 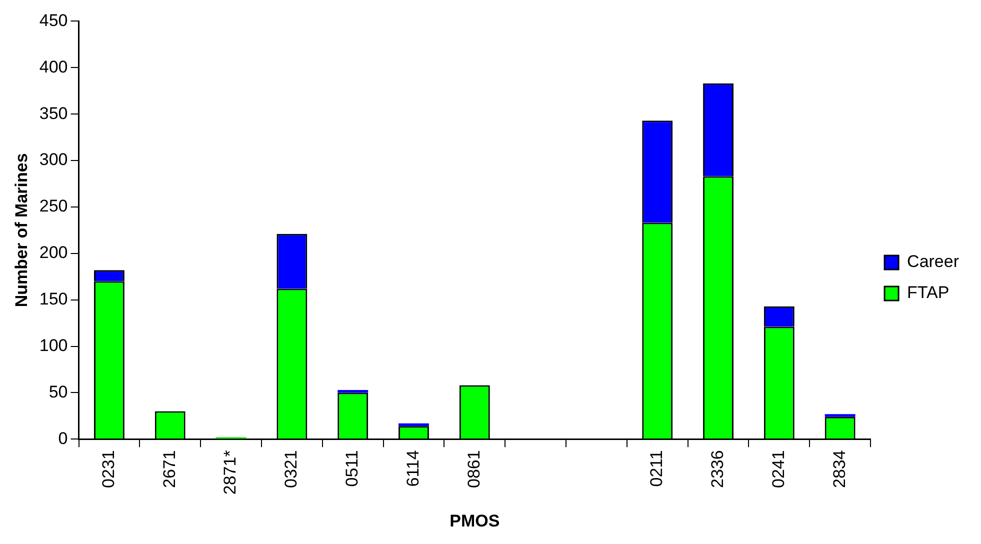 I want to click on x-tick-label: 2871*, so click(x=230, y=472).